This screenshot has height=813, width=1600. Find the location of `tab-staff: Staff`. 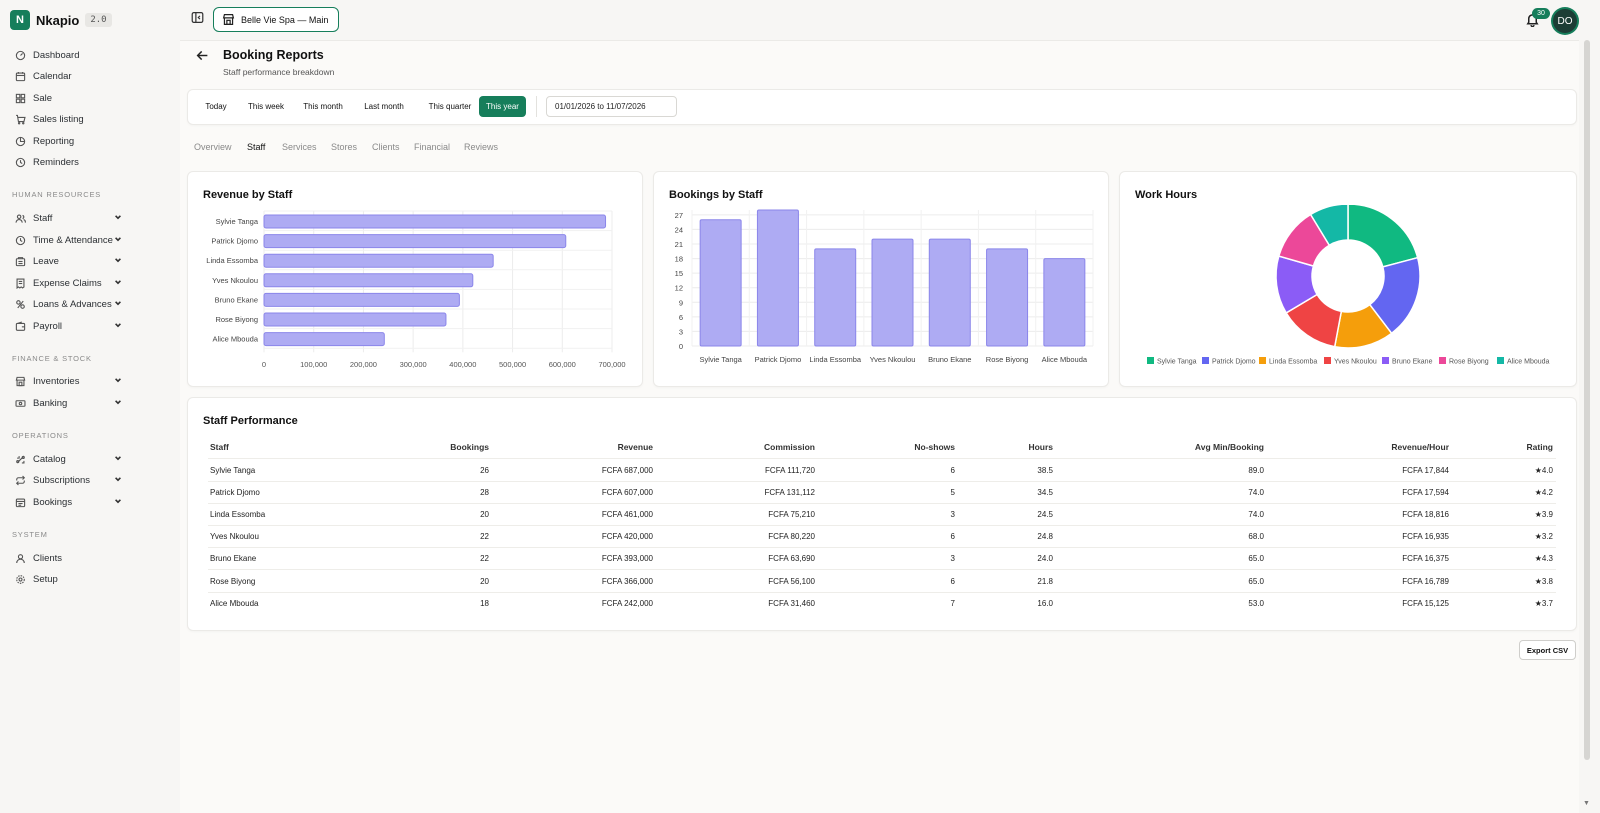

tab-staff: Staff is located at coordinates (256, 147).